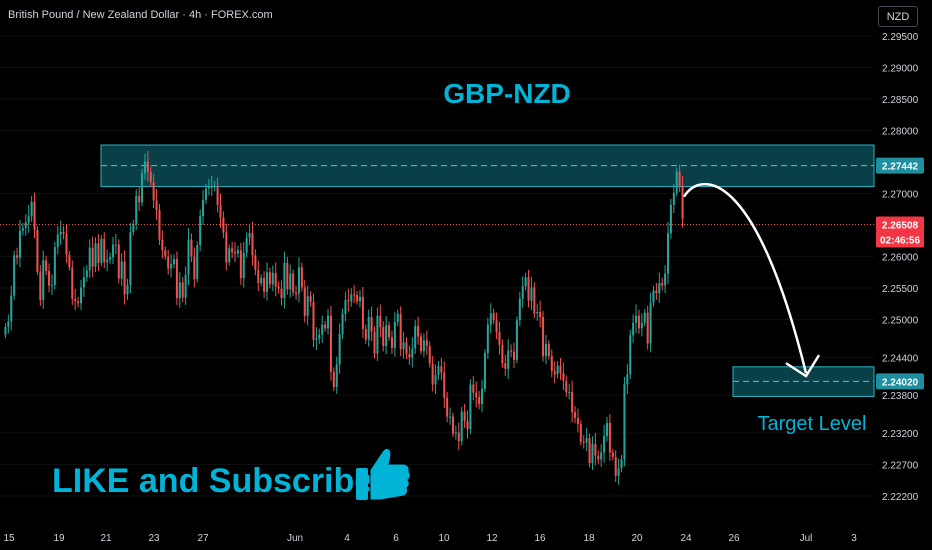 This screenshot has height=550, width=932. Describe the element at coordinates (430, 538) in the screenshot. I see `time-axis: 15 19 21 23 27 Jun 4 6 10 12 16 18 20 24 26 Jul 3` at that location.